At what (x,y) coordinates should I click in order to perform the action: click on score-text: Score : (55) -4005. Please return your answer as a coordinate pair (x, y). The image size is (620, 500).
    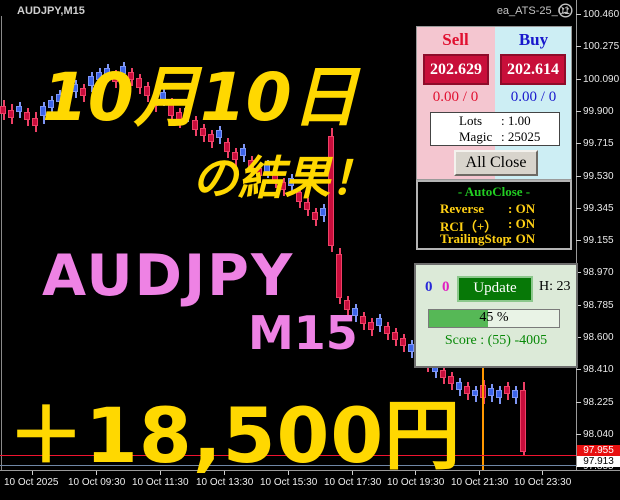
    Looking at the image, I should click on (496, 340).